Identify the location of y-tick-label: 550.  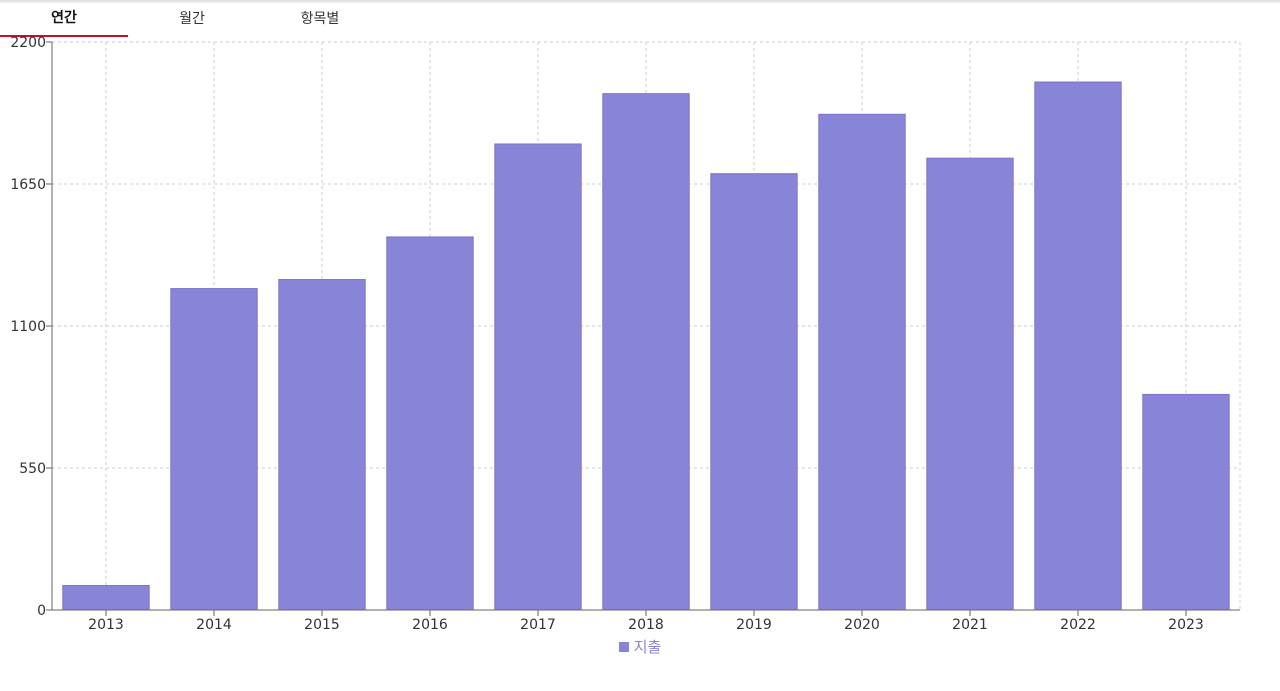
(32, 469).